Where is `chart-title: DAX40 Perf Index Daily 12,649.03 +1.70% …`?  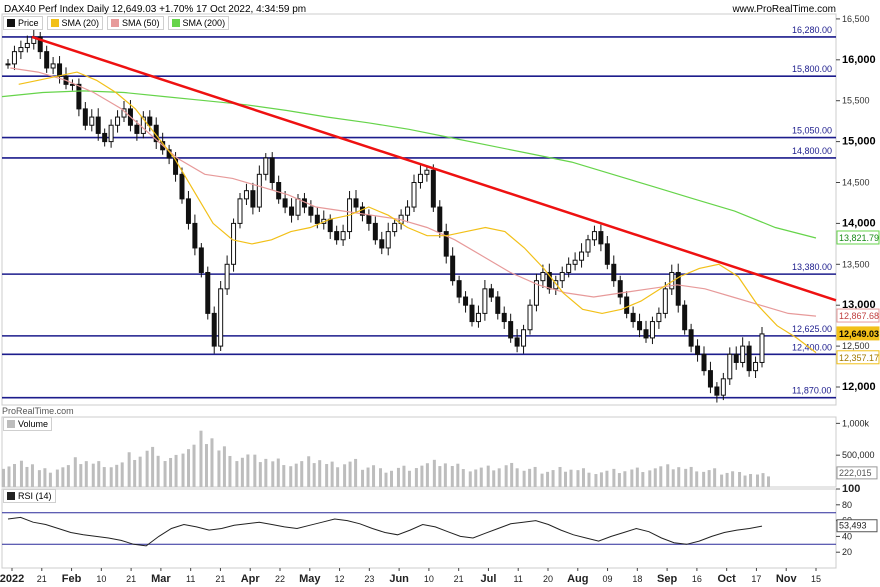 chart-title: DAX40 Perf Index Daily 12,649.03 +1.70% … is located at coordinates (155, 9).